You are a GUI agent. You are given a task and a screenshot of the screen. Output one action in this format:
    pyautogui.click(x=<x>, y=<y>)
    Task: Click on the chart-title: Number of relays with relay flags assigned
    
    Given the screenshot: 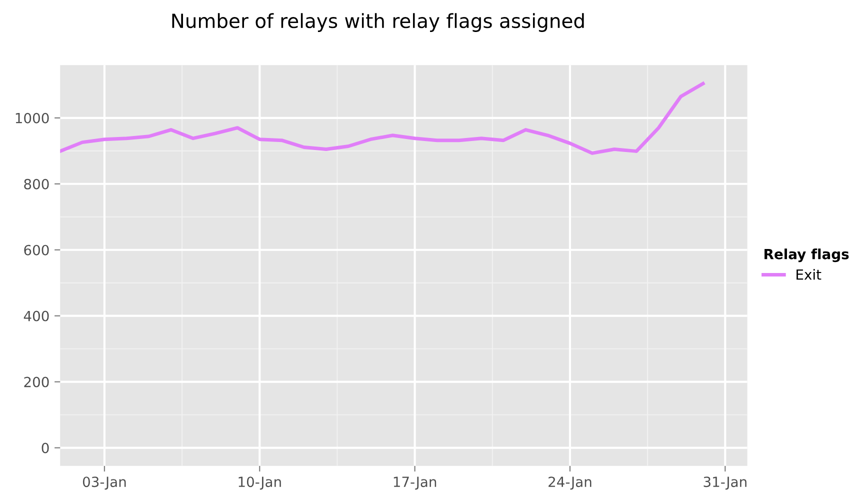 What is the action you would take?
    pyautogui.click(x=378, y=22)
    